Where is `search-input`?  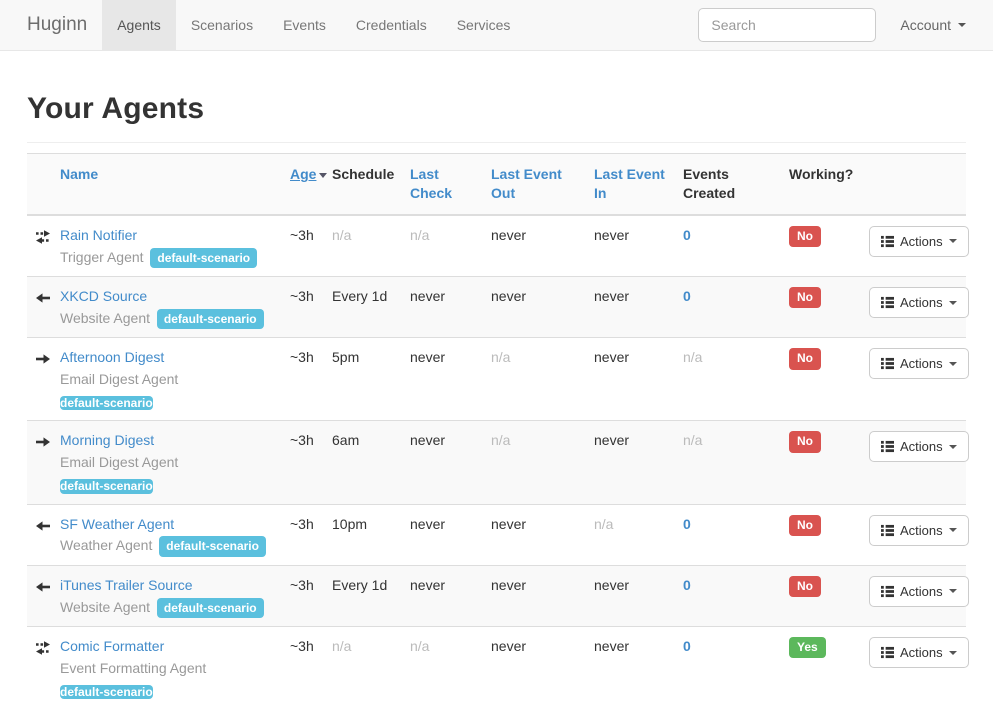
search-input is located at coordinates (787, 25).